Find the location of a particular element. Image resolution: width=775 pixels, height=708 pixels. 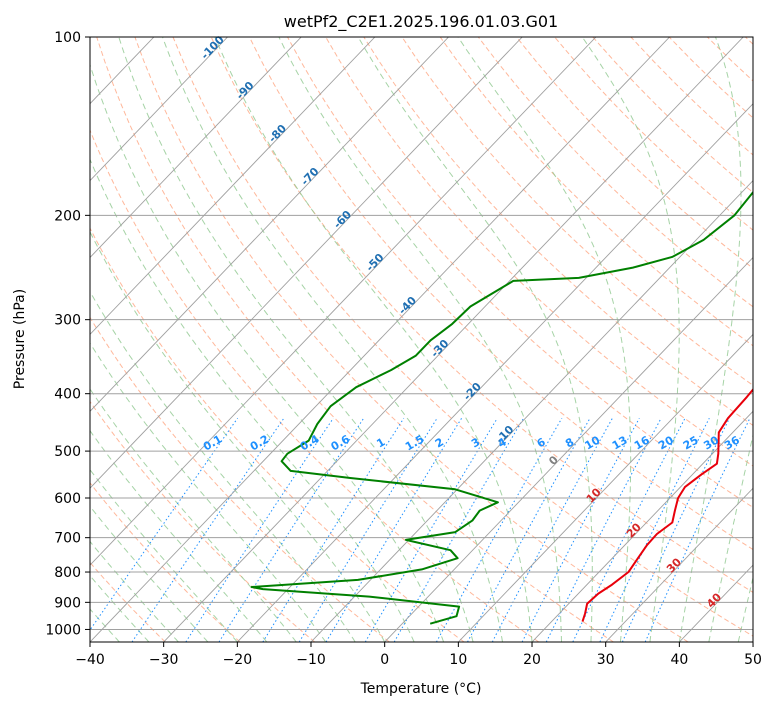

x-tick-label: −10 is located at coordinates (311, 660).